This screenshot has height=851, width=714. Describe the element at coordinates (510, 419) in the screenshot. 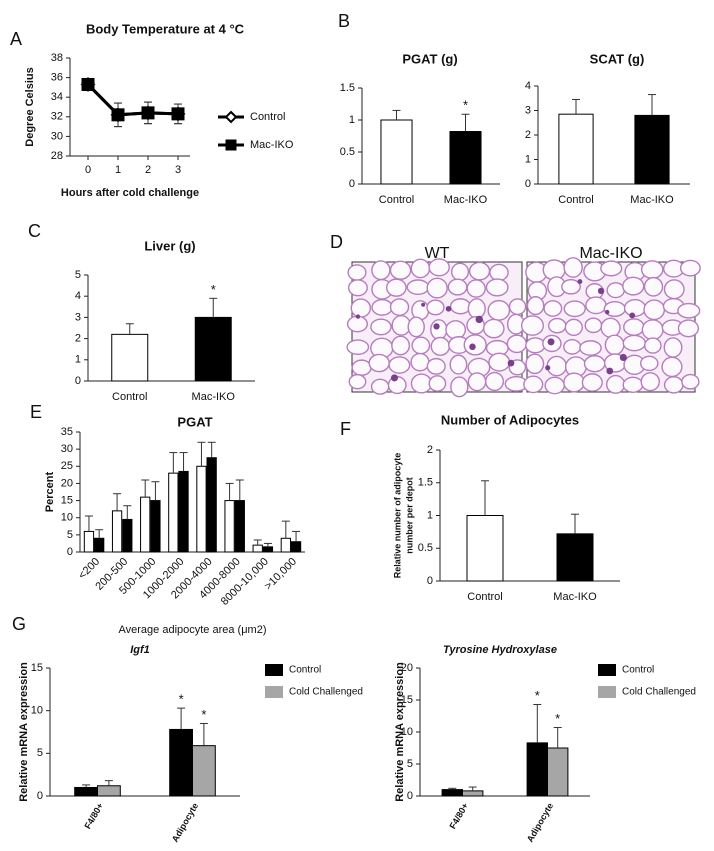

I see `chart-title: Number of Adipocytes` at that location.